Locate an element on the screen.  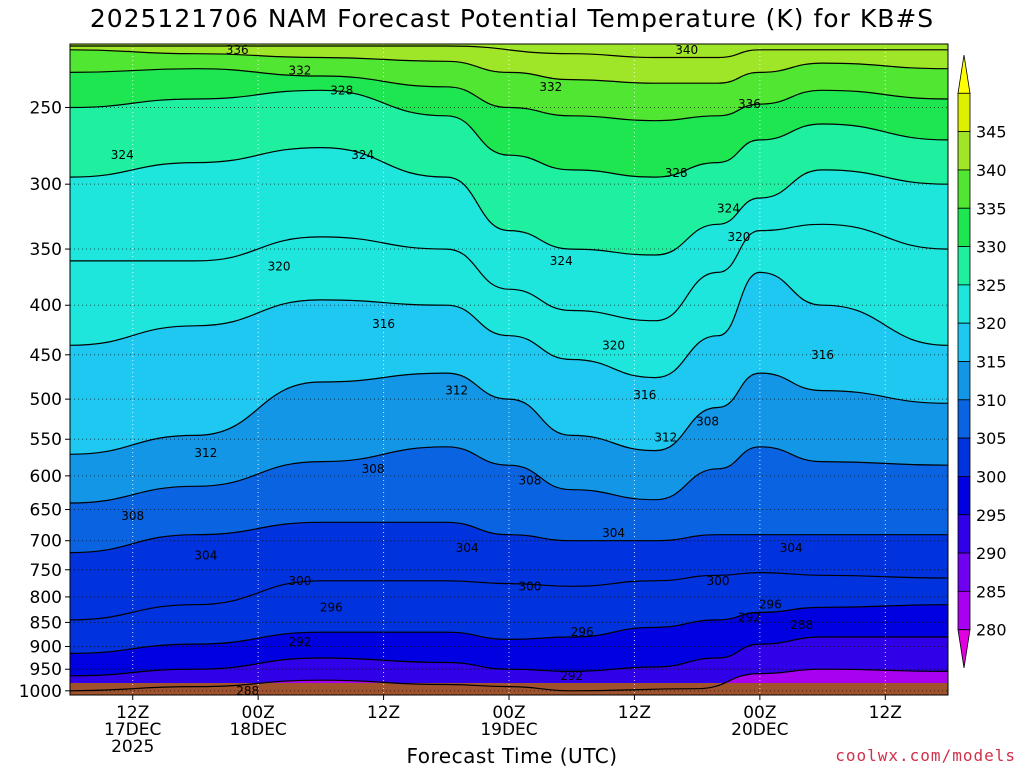
colorbar-label: 320 is located at coordinates (991, 323).